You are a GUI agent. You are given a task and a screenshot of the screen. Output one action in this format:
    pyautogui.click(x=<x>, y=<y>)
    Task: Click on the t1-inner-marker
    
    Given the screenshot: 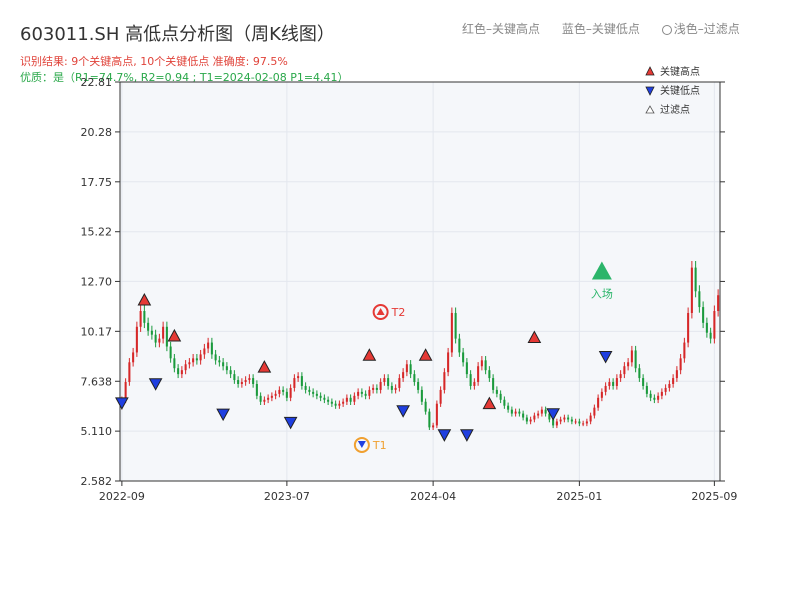 What is the action you would take?
    pyautogui.click(x=361, y=444)
    